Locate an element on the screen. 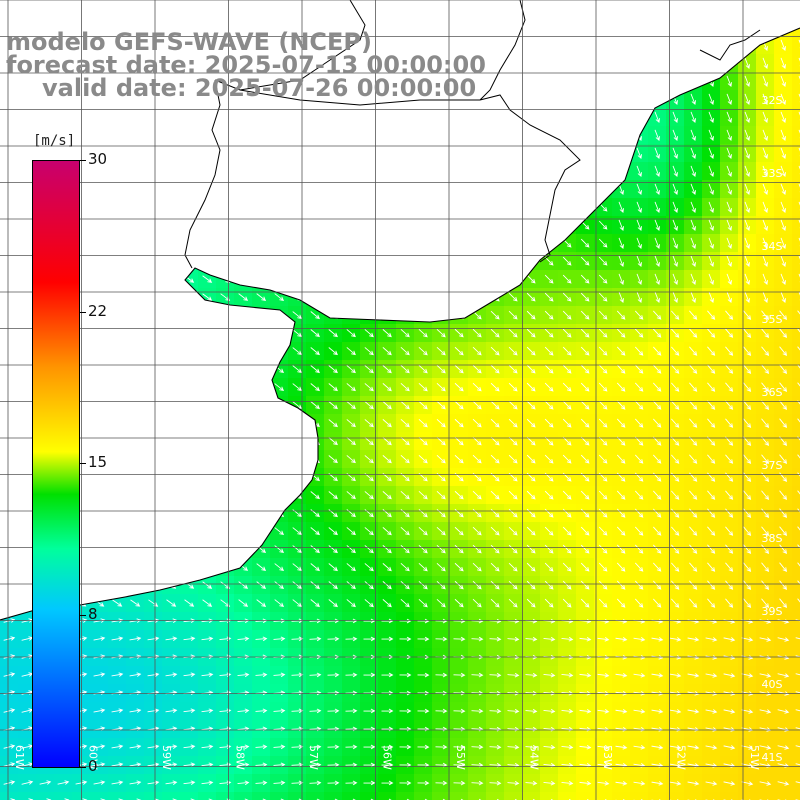 The width and height of the screenshot is (800, 800). colorbar-units: [m/s] is located at coordinates (54, 141).